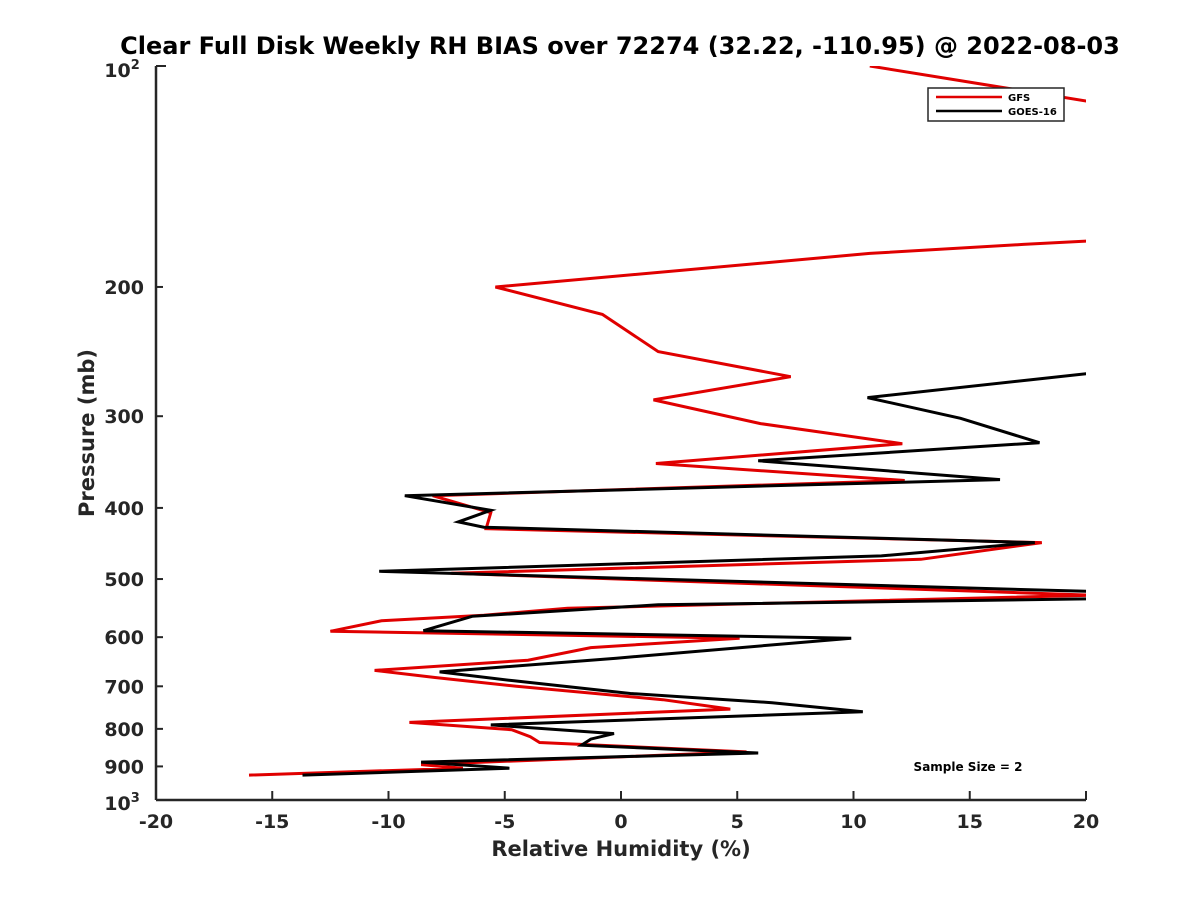 Image resolution: width=1200 pixels, height=900 pixels. What do you see at coordinates (272, 822) in the screenshot?
I see `x-tick-label: -15` at bounding box center [272, 822].